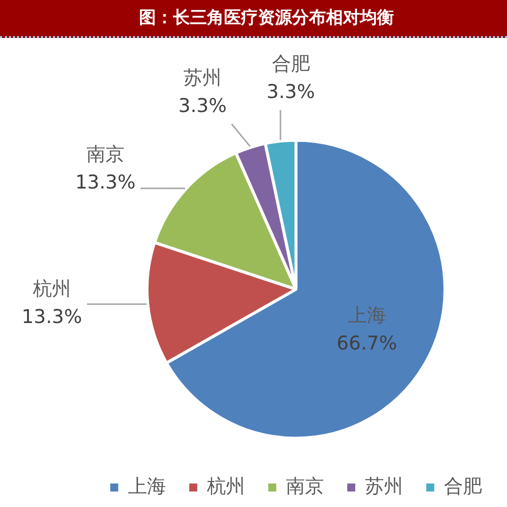 Image resolution: width=507 pixels, height=507 pixels. I want to click on slice-label: 苏州, so click(203, 77).